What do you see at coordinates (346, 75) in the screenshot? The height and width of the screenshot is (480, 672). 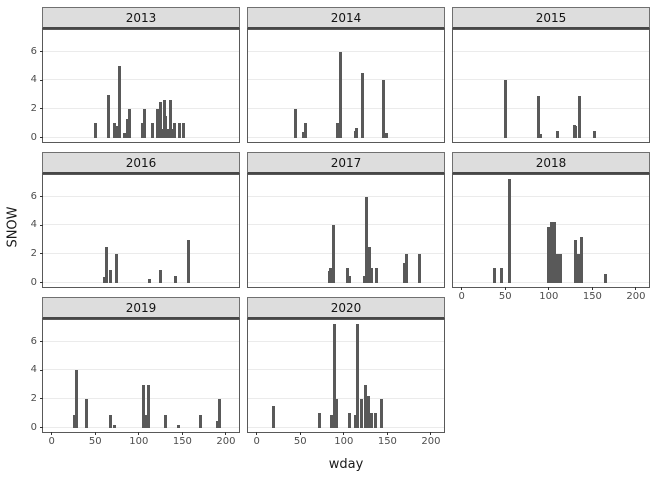 I see `facet-cell-2014: 2014` at bounding box center [346, 75].